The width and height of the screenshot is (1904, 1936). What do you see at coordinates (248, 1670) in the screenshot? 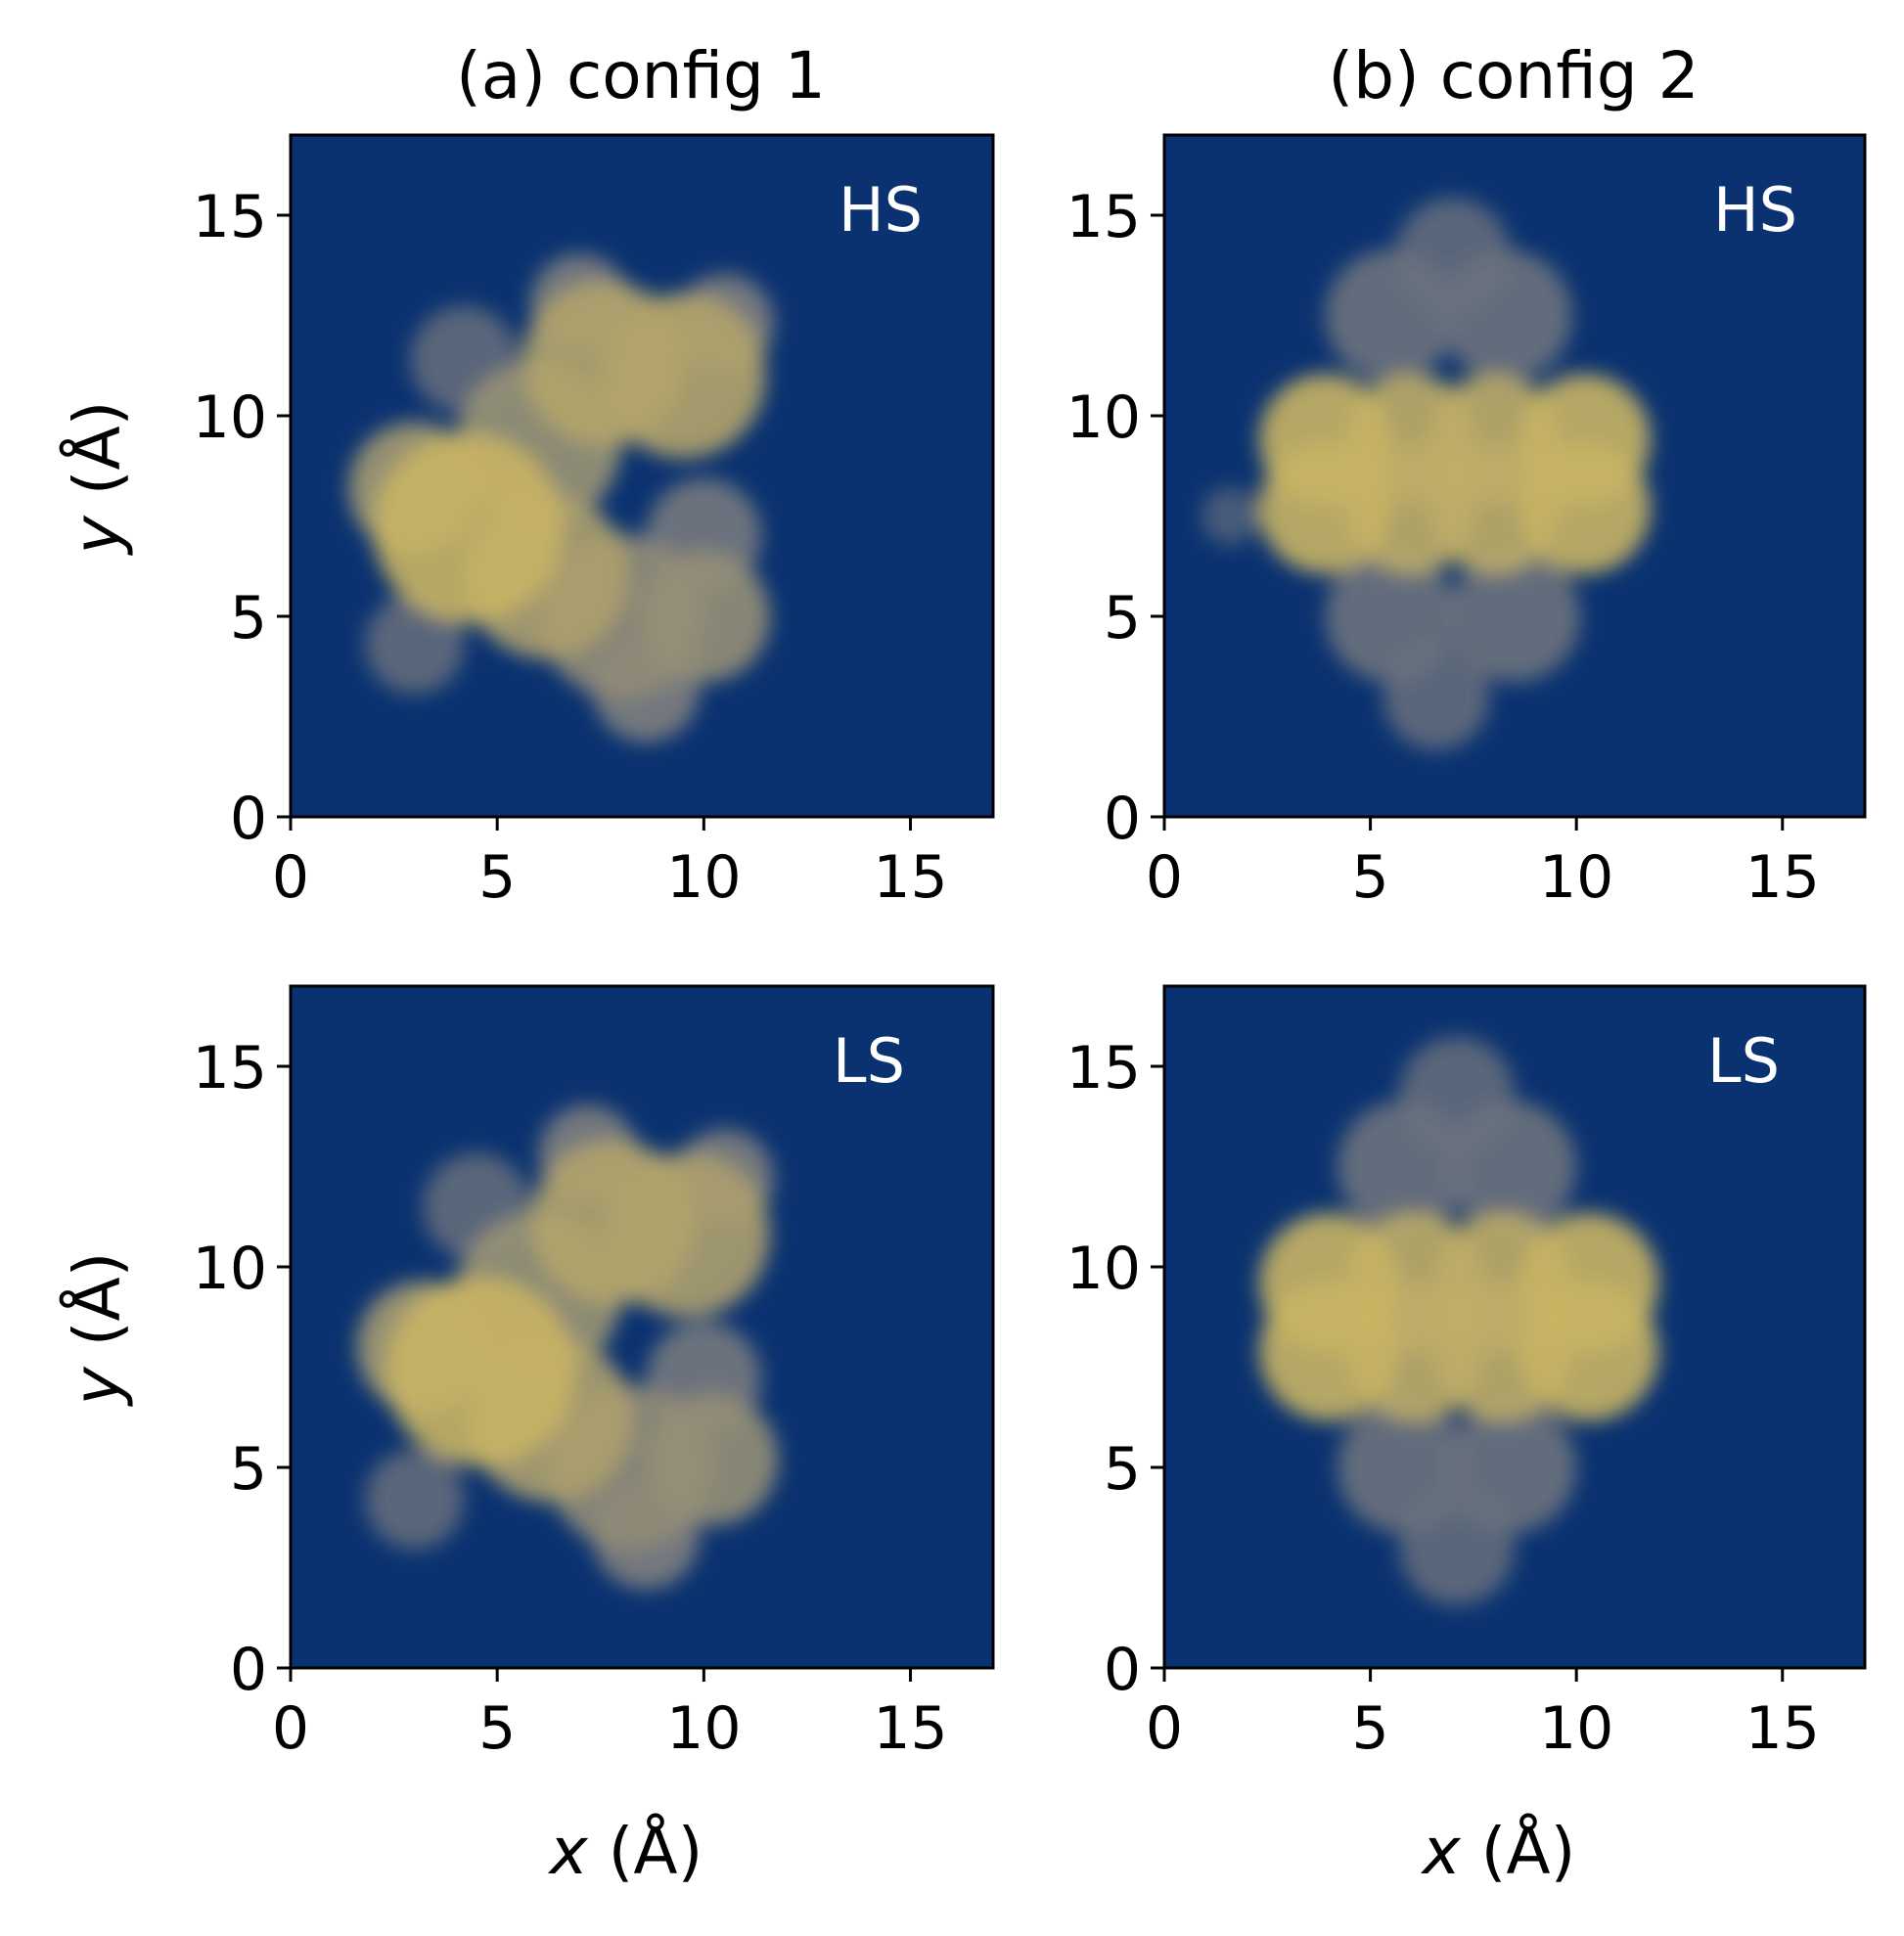
I see `panel-3-y-tick-label: 0` at bounding box center [248, 1670].